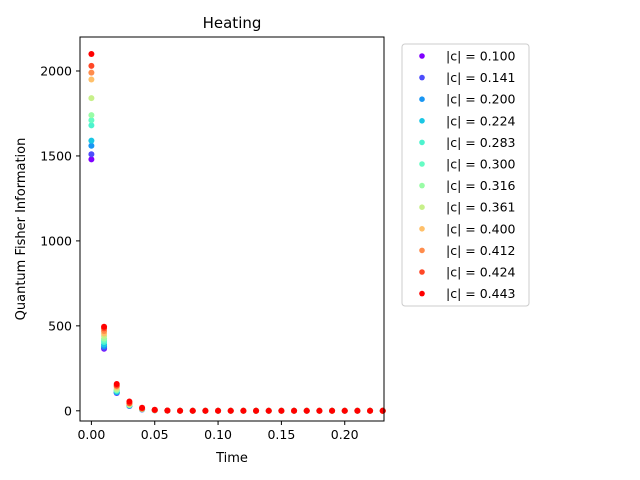 The height and width of the screenshot is (480, 640). Describe the element at coordinates (481, 207) in the screenshot. I see `legend-label: |c| = 0.361` at that location.